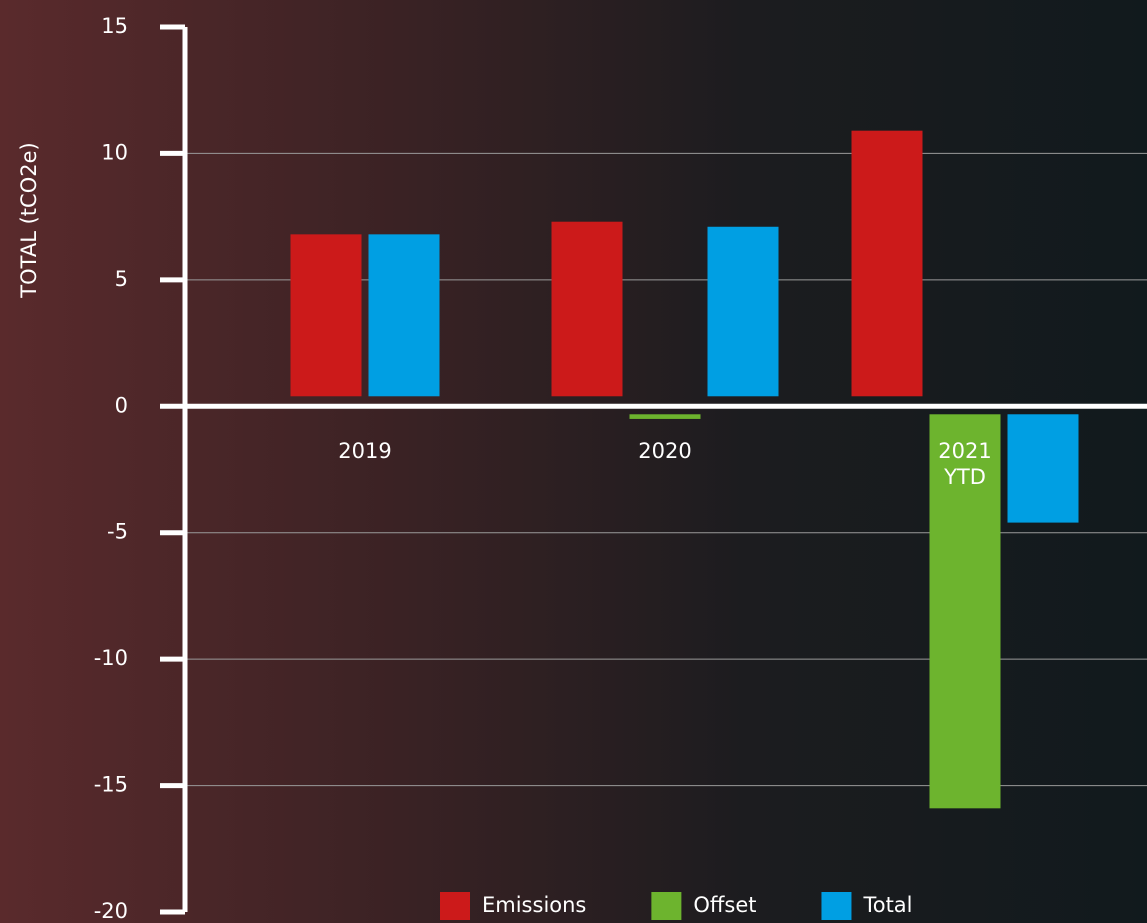  What do you see at coordinates (29, 220) in the screenshot?
I see `y-axis-label: TOTAL (tCO2e)` at bounding box center [29, 220].